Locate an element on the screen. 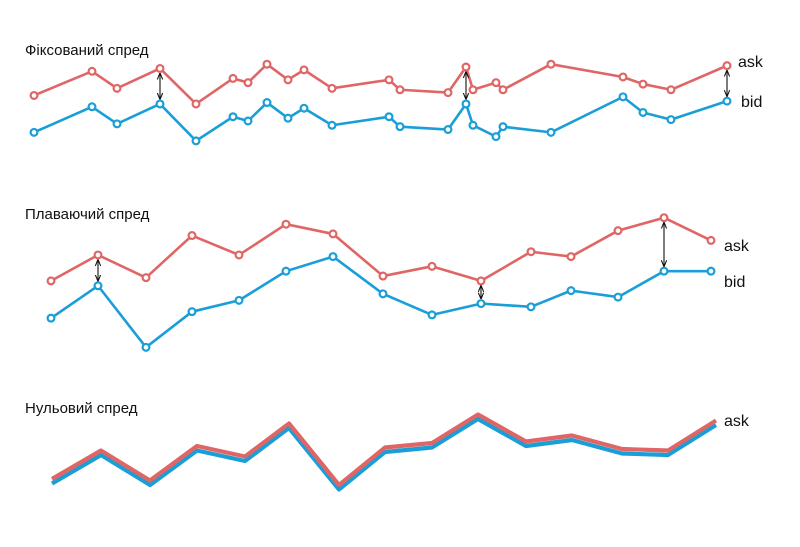 Image resolution: width=800 pixels, height=547 pixels. fixed-bid-line is located at coordinates (380, 119).